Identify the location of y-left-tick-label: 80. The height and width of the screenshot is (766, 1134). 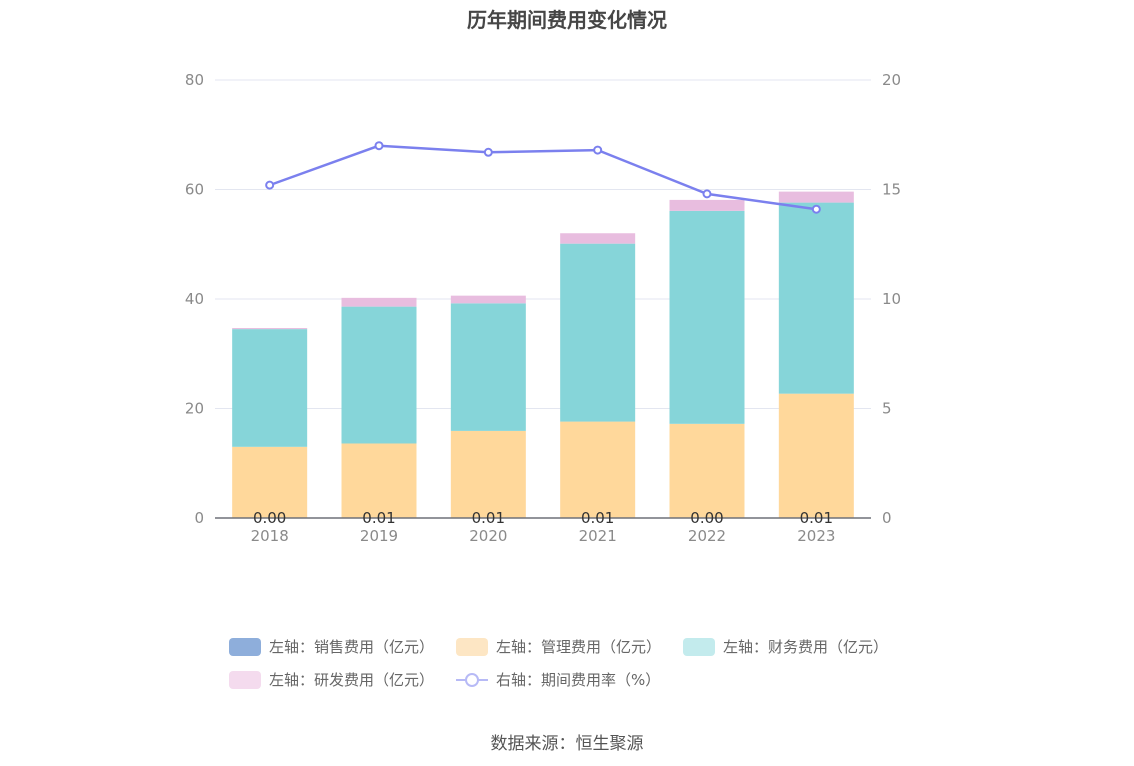
(194, 80).